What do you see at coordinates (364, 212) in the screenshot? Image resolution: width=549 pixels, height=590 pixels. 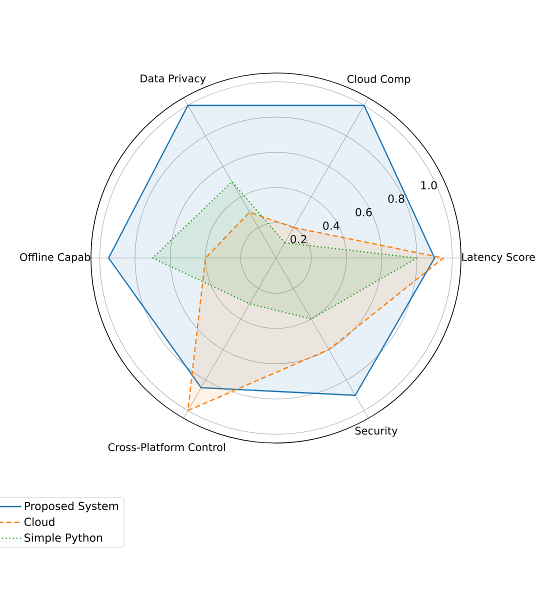 I see `y-tick-label: 0.6` at bounding box center [364, 212].